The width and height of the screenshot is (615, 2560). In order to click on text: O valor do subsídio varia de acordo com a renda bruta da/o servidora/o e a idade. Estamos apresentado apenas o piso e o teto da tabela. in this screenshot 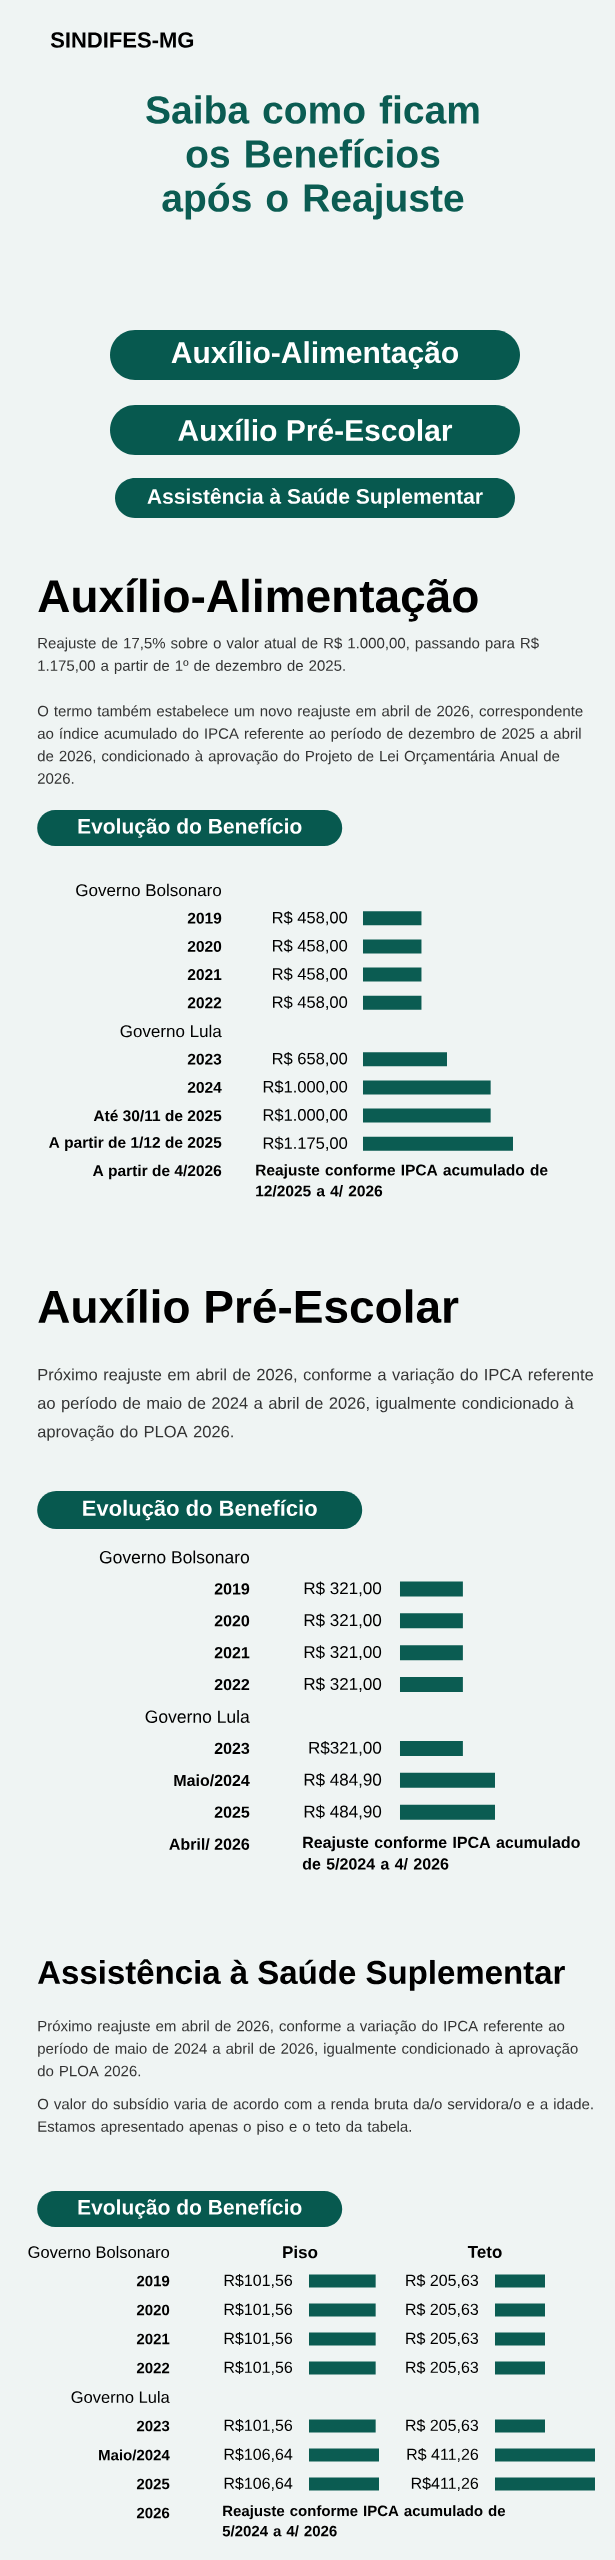, I will do `click(315, 2116)`.